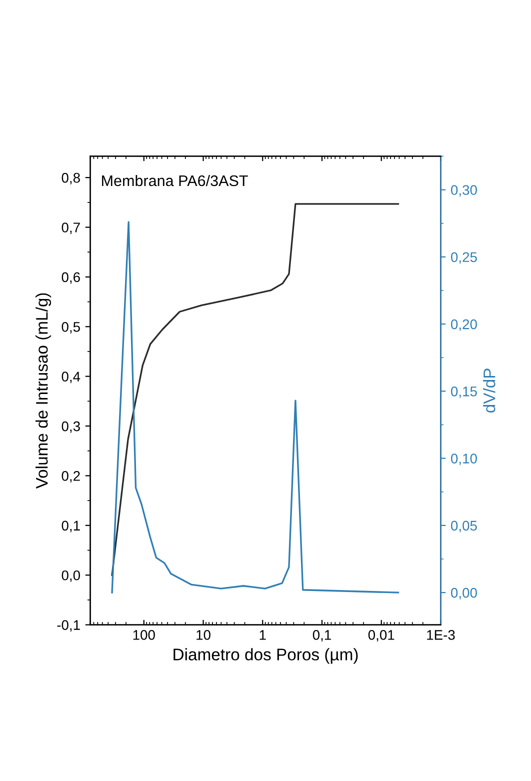 The height and width of the screenshot is (781, 531). Describe the element at coordinates (175, 180) in the screenshot. I see `annotation: Membrana PA6/3AST` at that location.